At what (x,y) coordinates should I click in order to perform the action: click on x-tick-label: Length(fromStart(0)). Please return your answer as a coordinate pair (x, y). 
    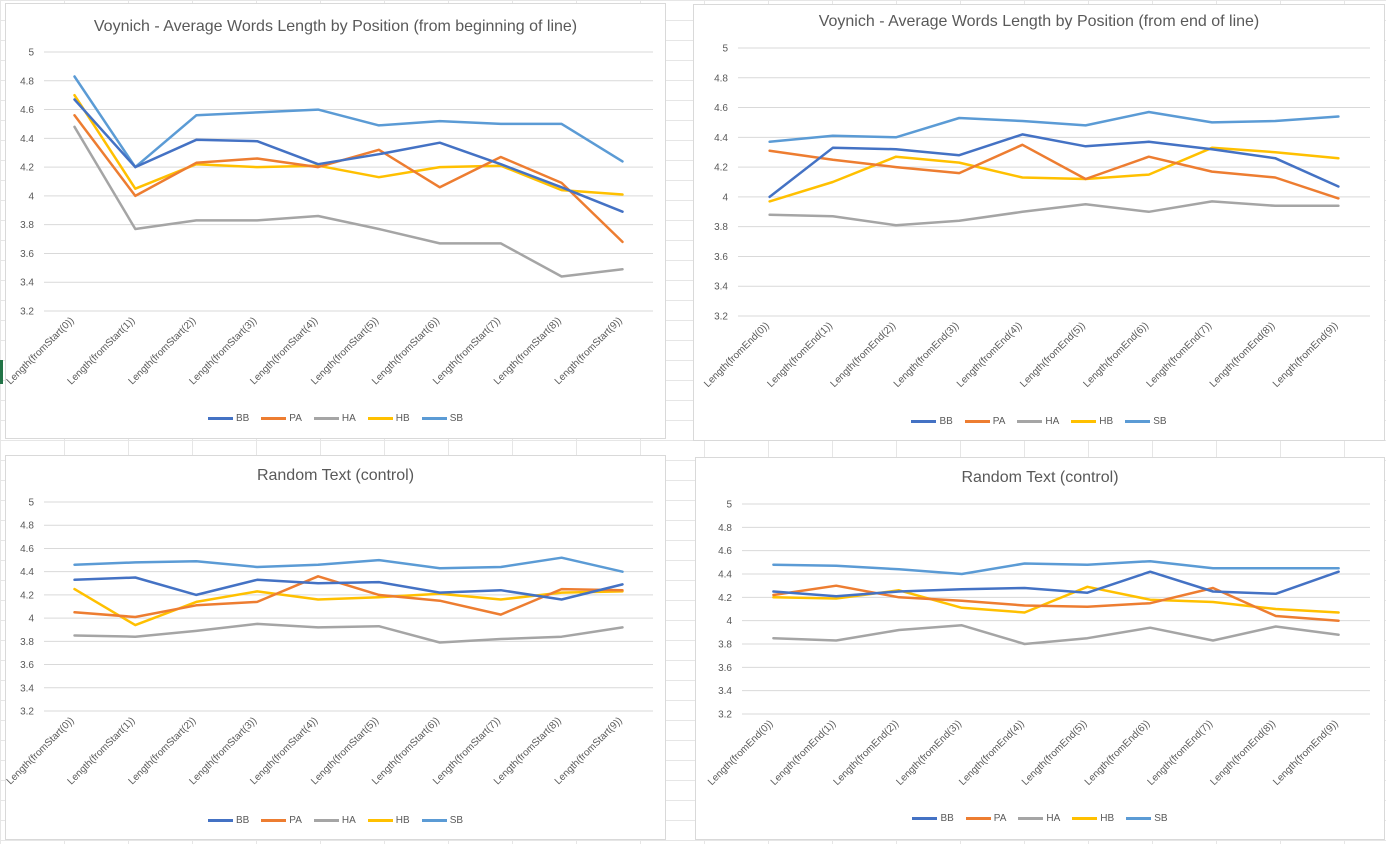
    Looking at the image, I should click on (41, 351).